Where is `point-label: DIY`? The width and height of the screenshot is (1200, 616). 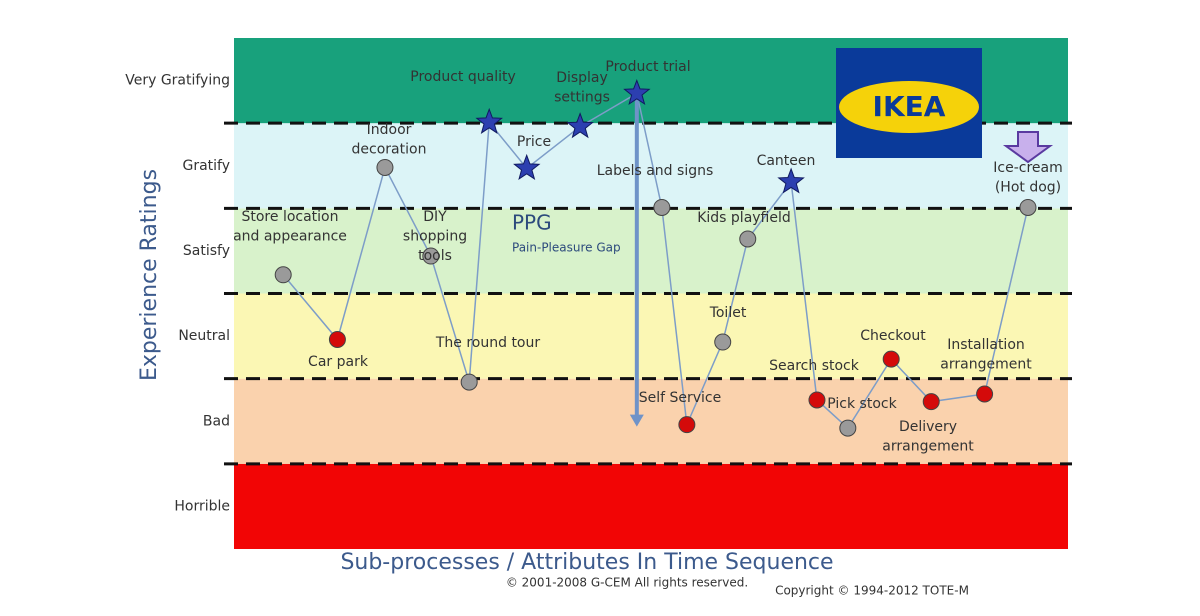 point-label: DIY is located at coordinates (435, 217).